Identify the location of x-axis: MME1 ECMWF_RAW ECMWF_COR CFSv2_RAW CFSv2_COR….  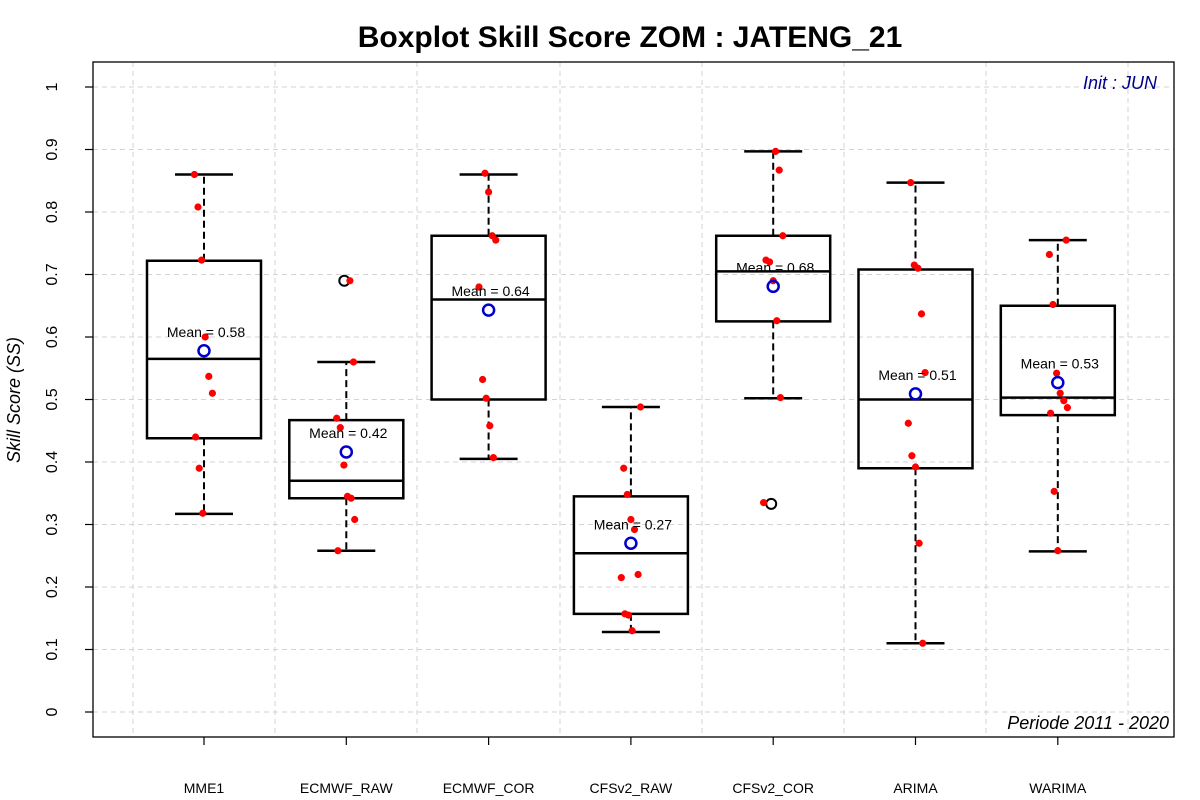
(635, 766).